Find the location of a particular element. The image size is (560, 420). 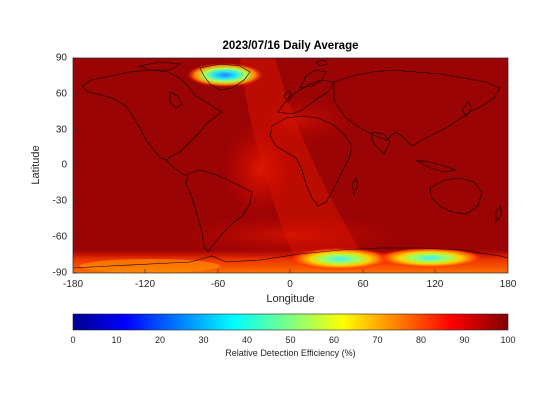

x-tick-label: 180 is located at coordinates (508, 284).